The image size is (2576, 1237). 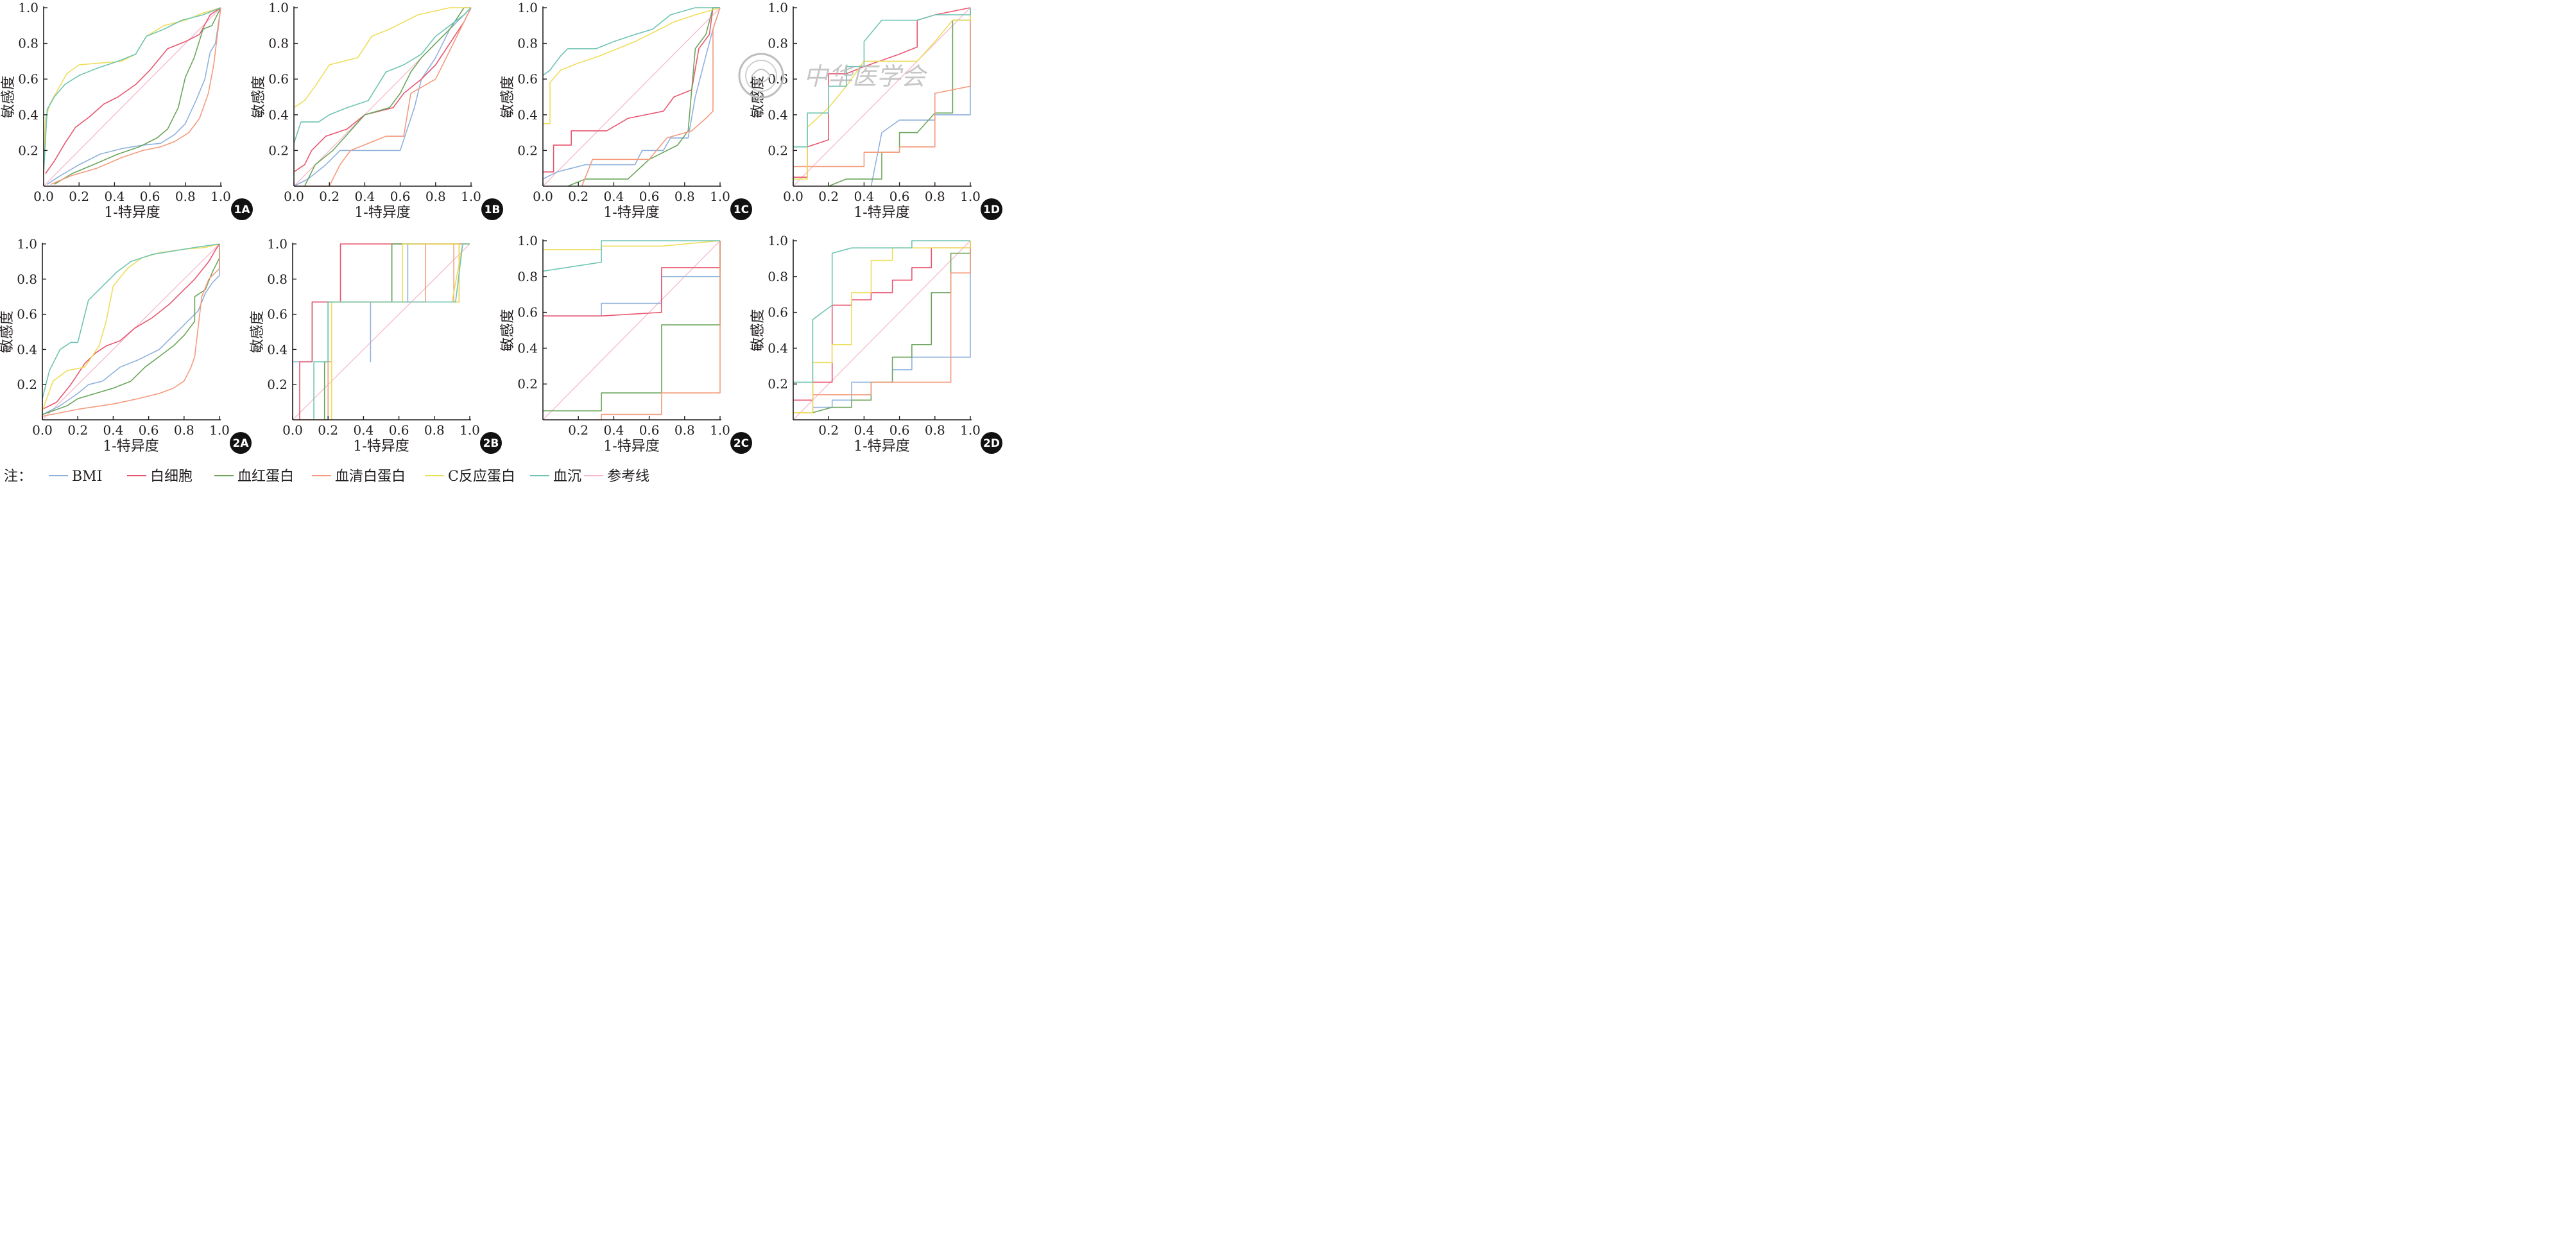 I want to click on x-axis-label-2b: 1-特异度, so click(x=381, y=446).